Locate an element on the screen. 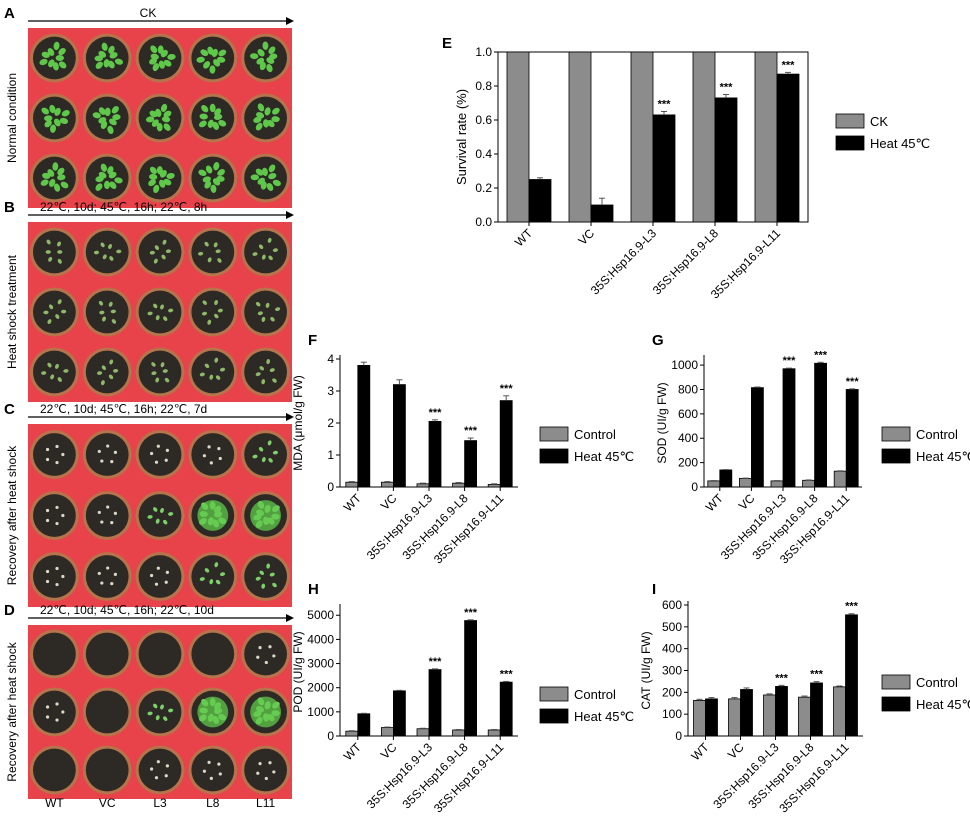  panel-letter: A is located at coordinates (9, 13).